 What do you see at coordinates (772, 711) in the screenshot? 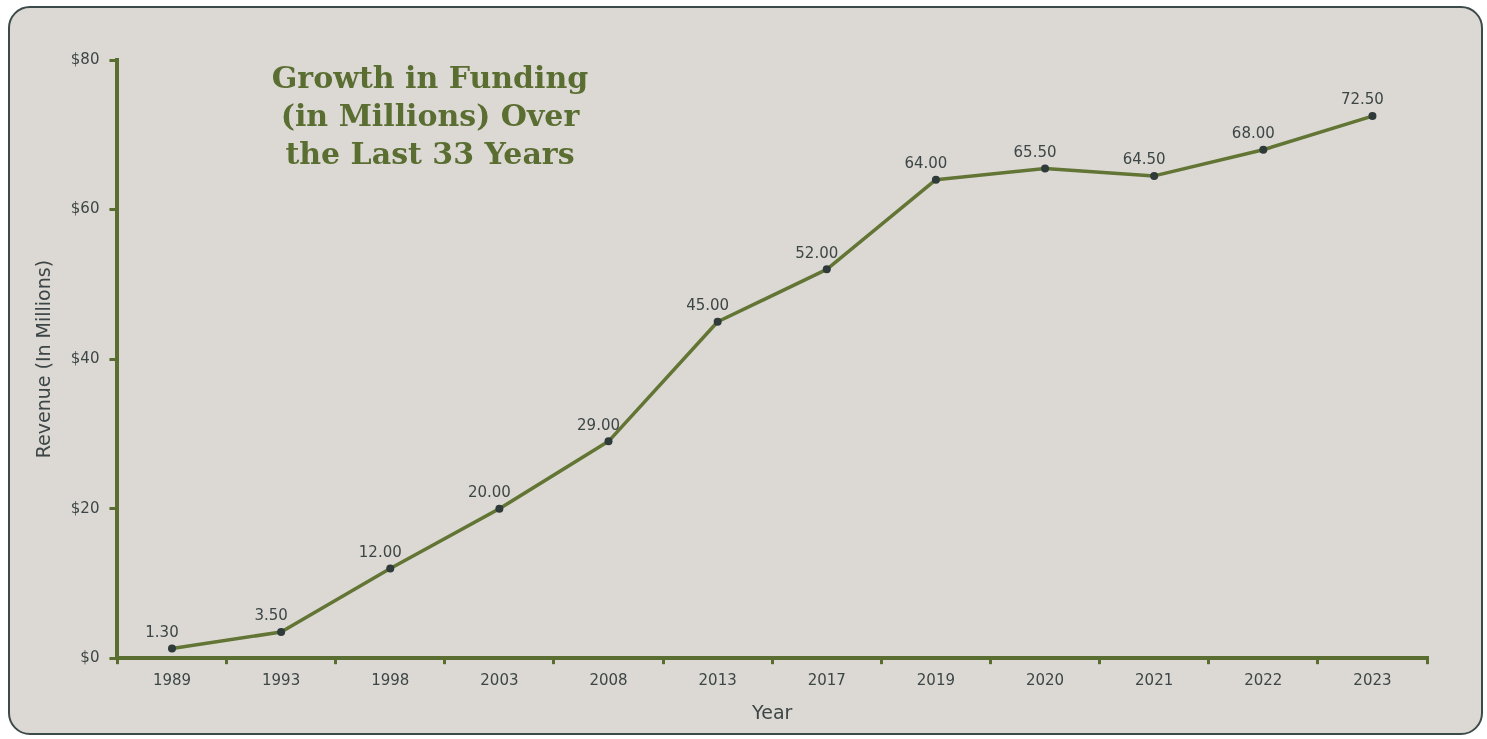
I see `x-axis-title: Year` at bounding box center [772, 711].